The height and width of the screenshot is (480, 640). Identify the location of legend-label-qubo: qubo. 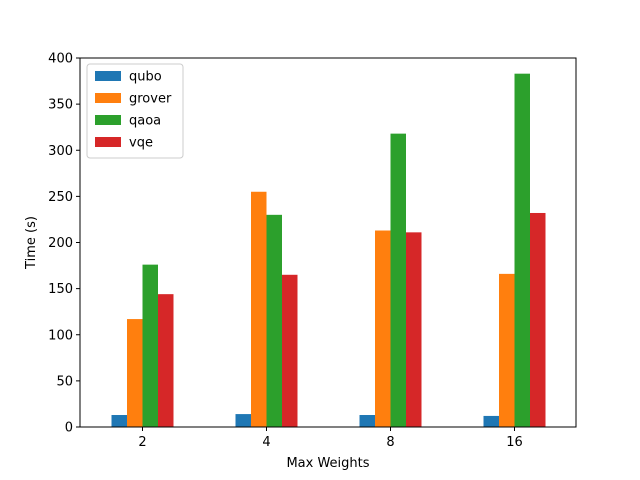
(145, 77).